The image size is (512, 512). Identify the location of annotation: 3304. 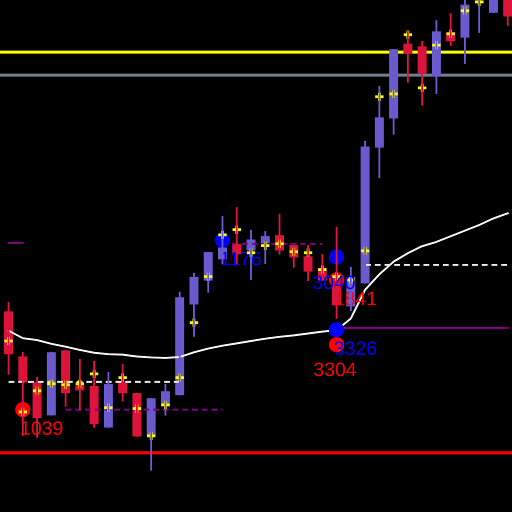
(335, 369).